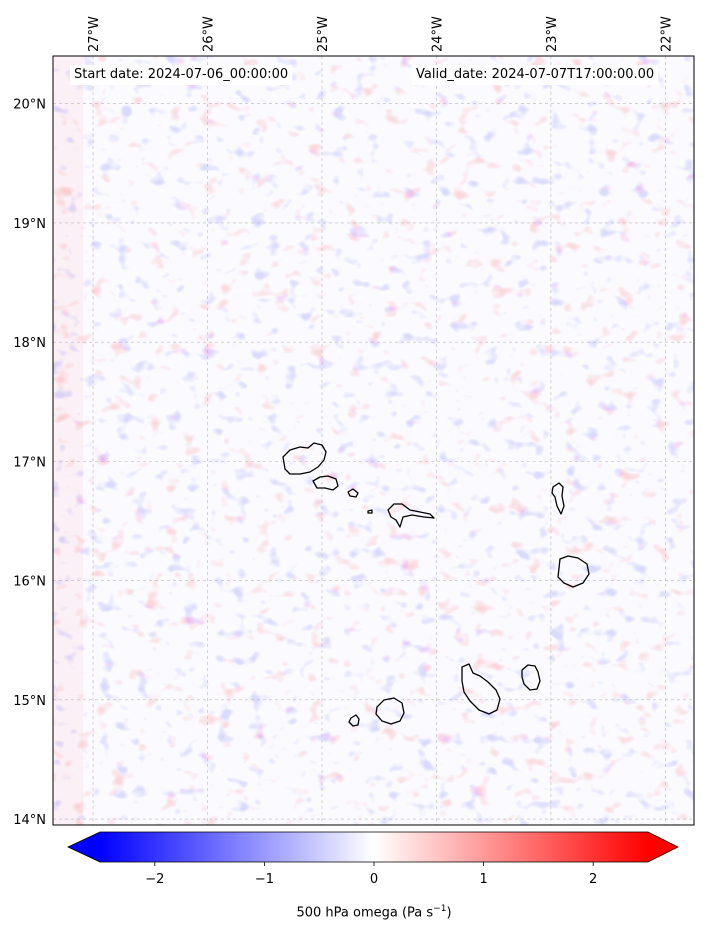 This screenshot has width=703, height=936. I want to click on colorbar-tick-label: 0, so click(374, 879).